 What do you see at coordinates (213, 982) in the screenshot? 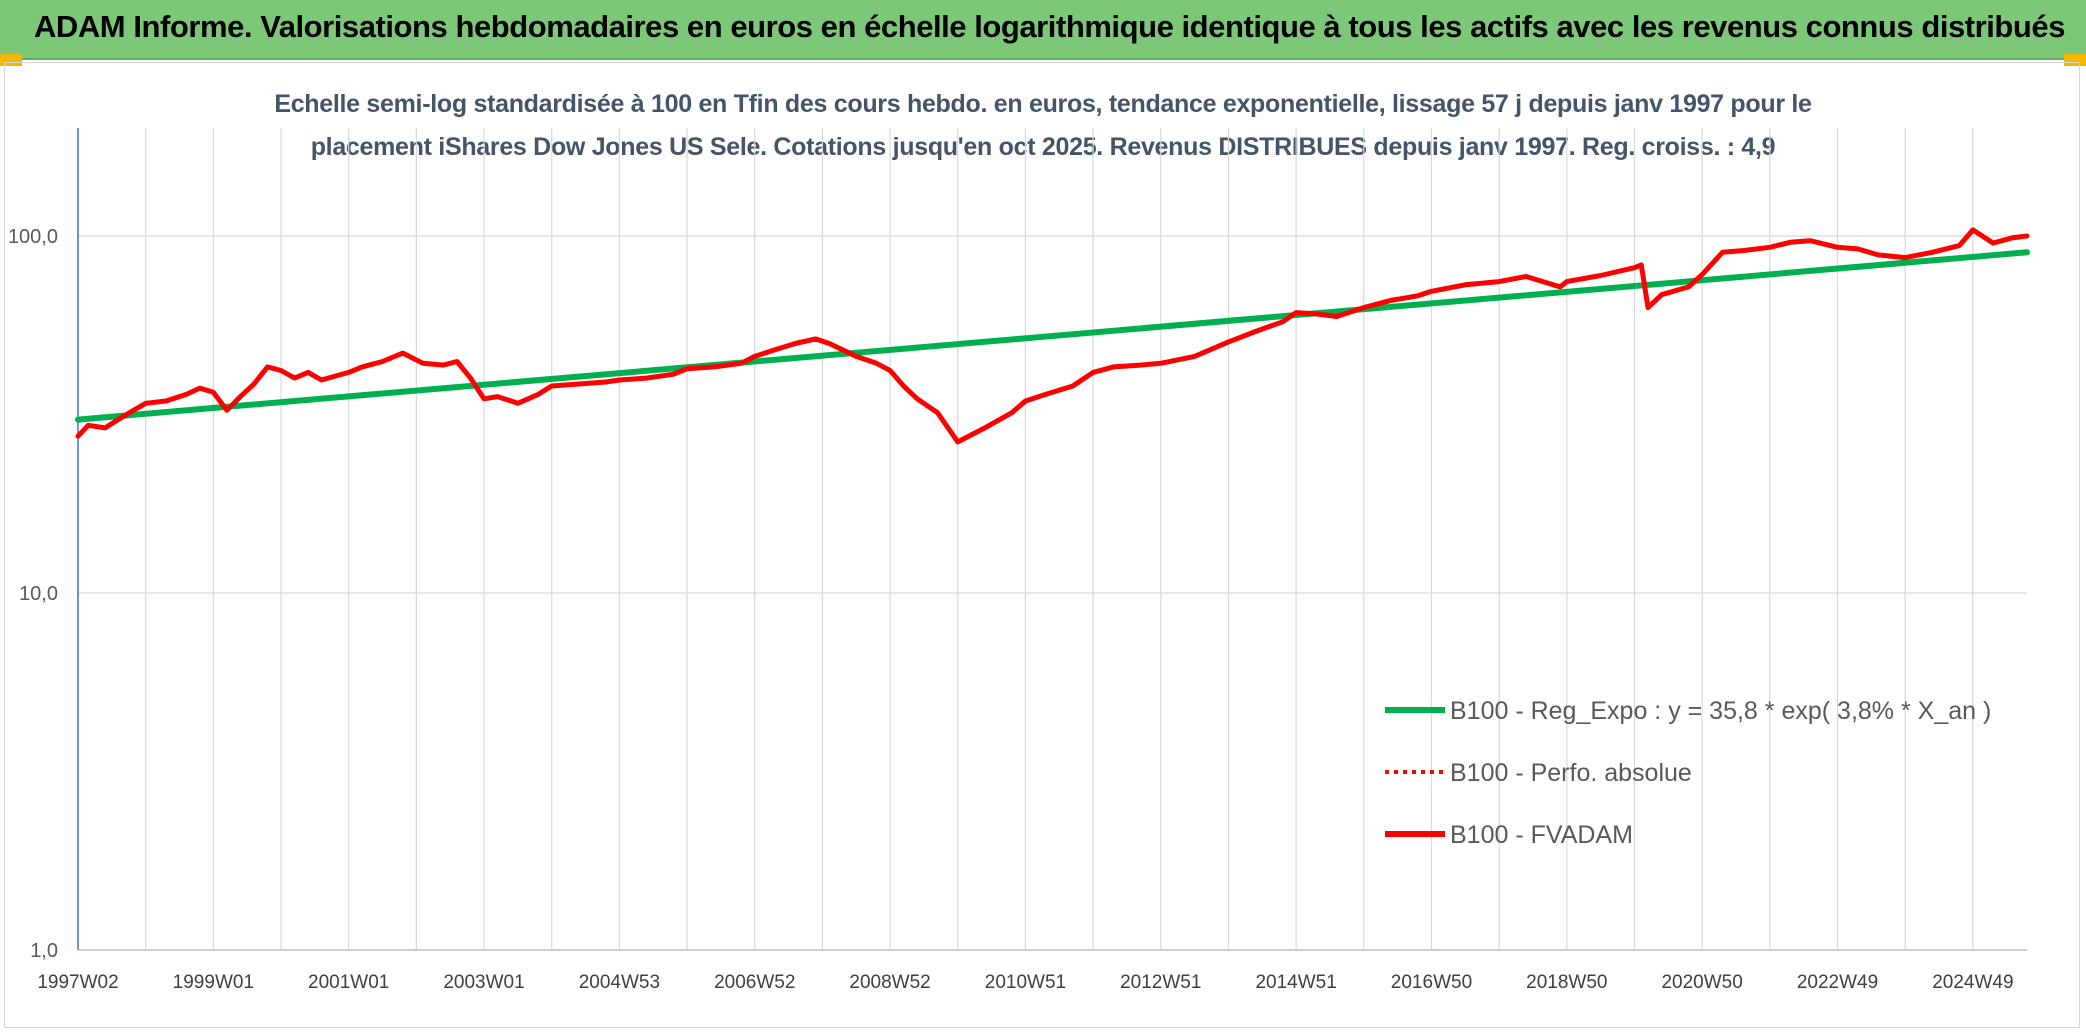
I see `x-tick-label: 1999W01` at bounding box center [213, 982].